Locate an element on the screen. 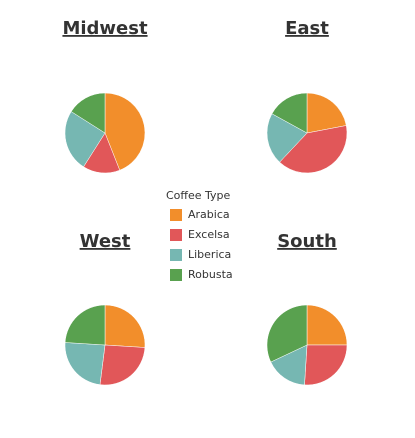  chart-title: East is located at coordinates (307, 28).